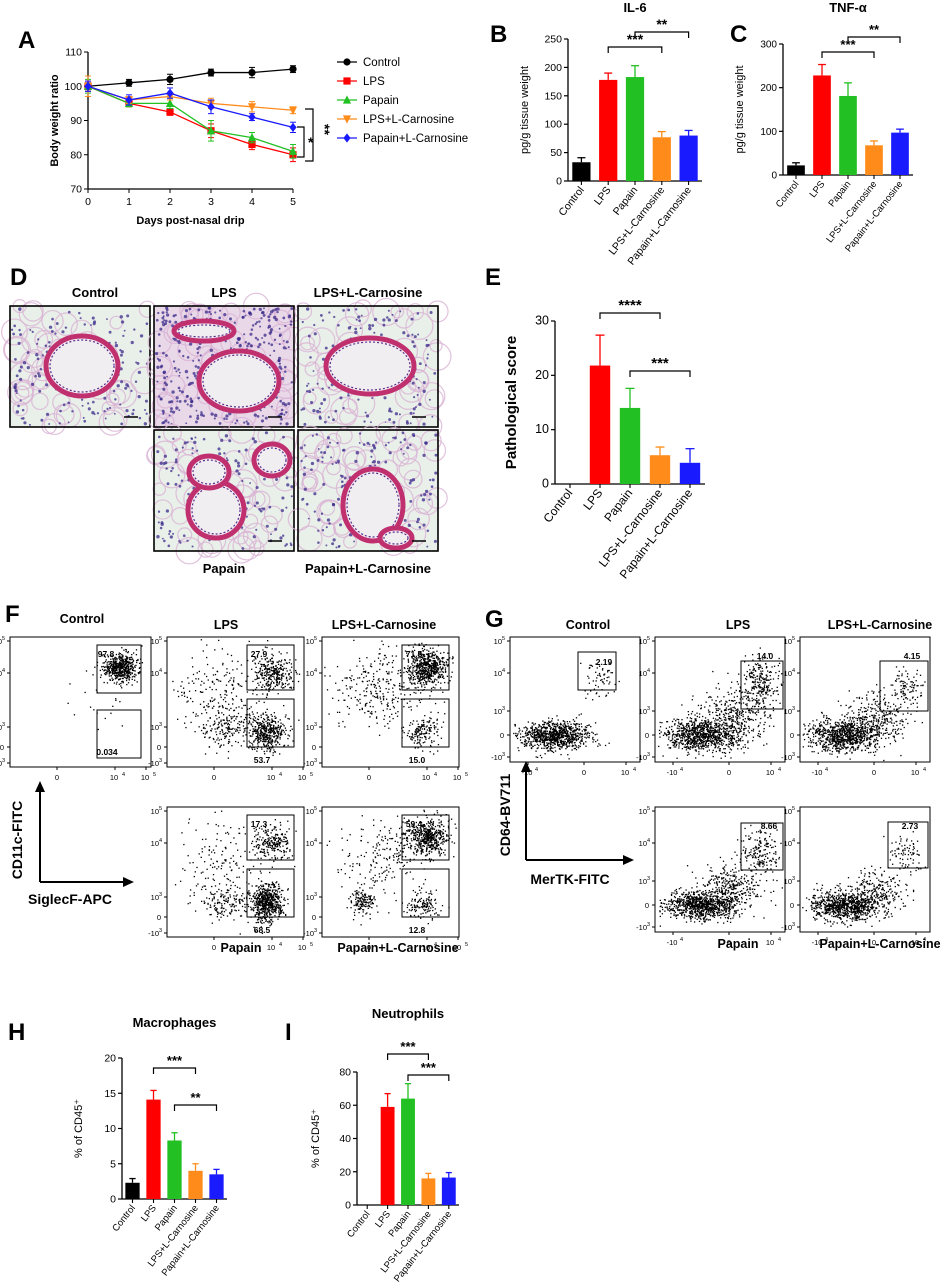 Image resolution: width=948 pixels, height=1286 pixels. Describe the element at coordinates (76, 155) in the screenshot. I see `y-tick-label: 80` at that location.